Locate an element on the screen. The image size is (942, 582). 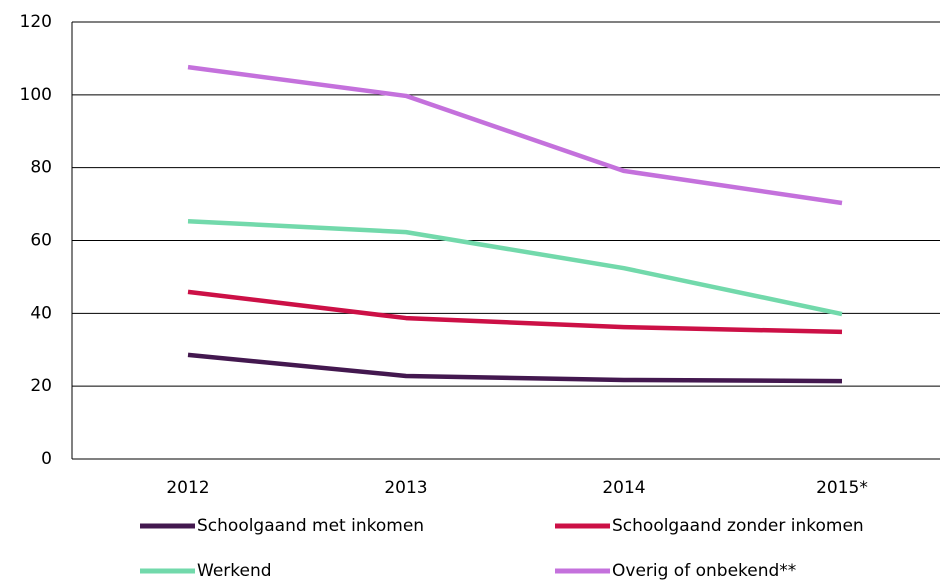
legend-label: Schoolgaand zonder inkomen is located at coordinates (738, 526).